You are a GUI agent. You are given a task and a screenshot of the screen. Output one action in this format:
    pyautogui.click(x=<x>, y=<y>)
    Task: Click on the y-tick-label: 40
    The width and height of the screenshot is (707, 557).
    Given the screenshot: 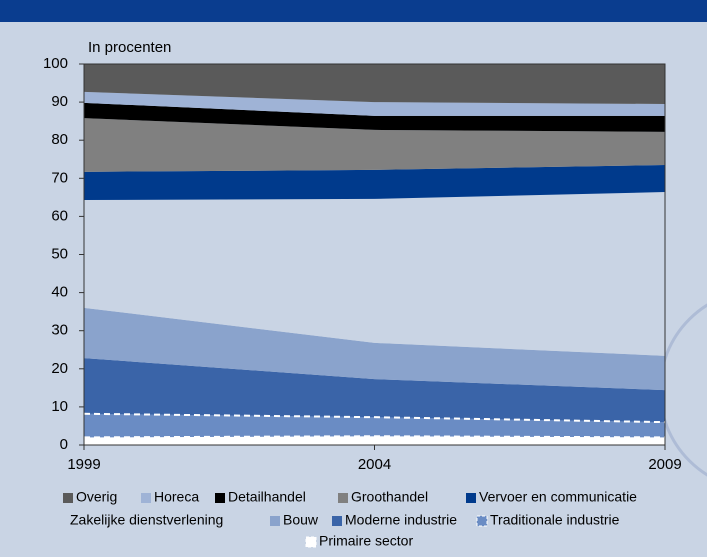 What is the action you would take?
    pyautogui.click(x=59, y=292)
    